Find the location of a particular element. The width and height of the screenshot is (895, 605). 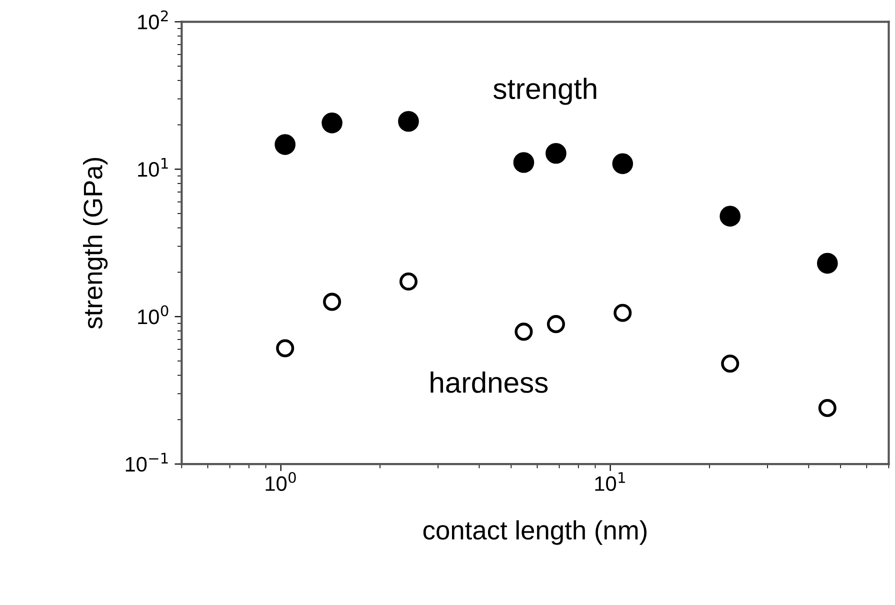

y-tick-label: 10$^{2}$ is located at coordinates (153, 20).